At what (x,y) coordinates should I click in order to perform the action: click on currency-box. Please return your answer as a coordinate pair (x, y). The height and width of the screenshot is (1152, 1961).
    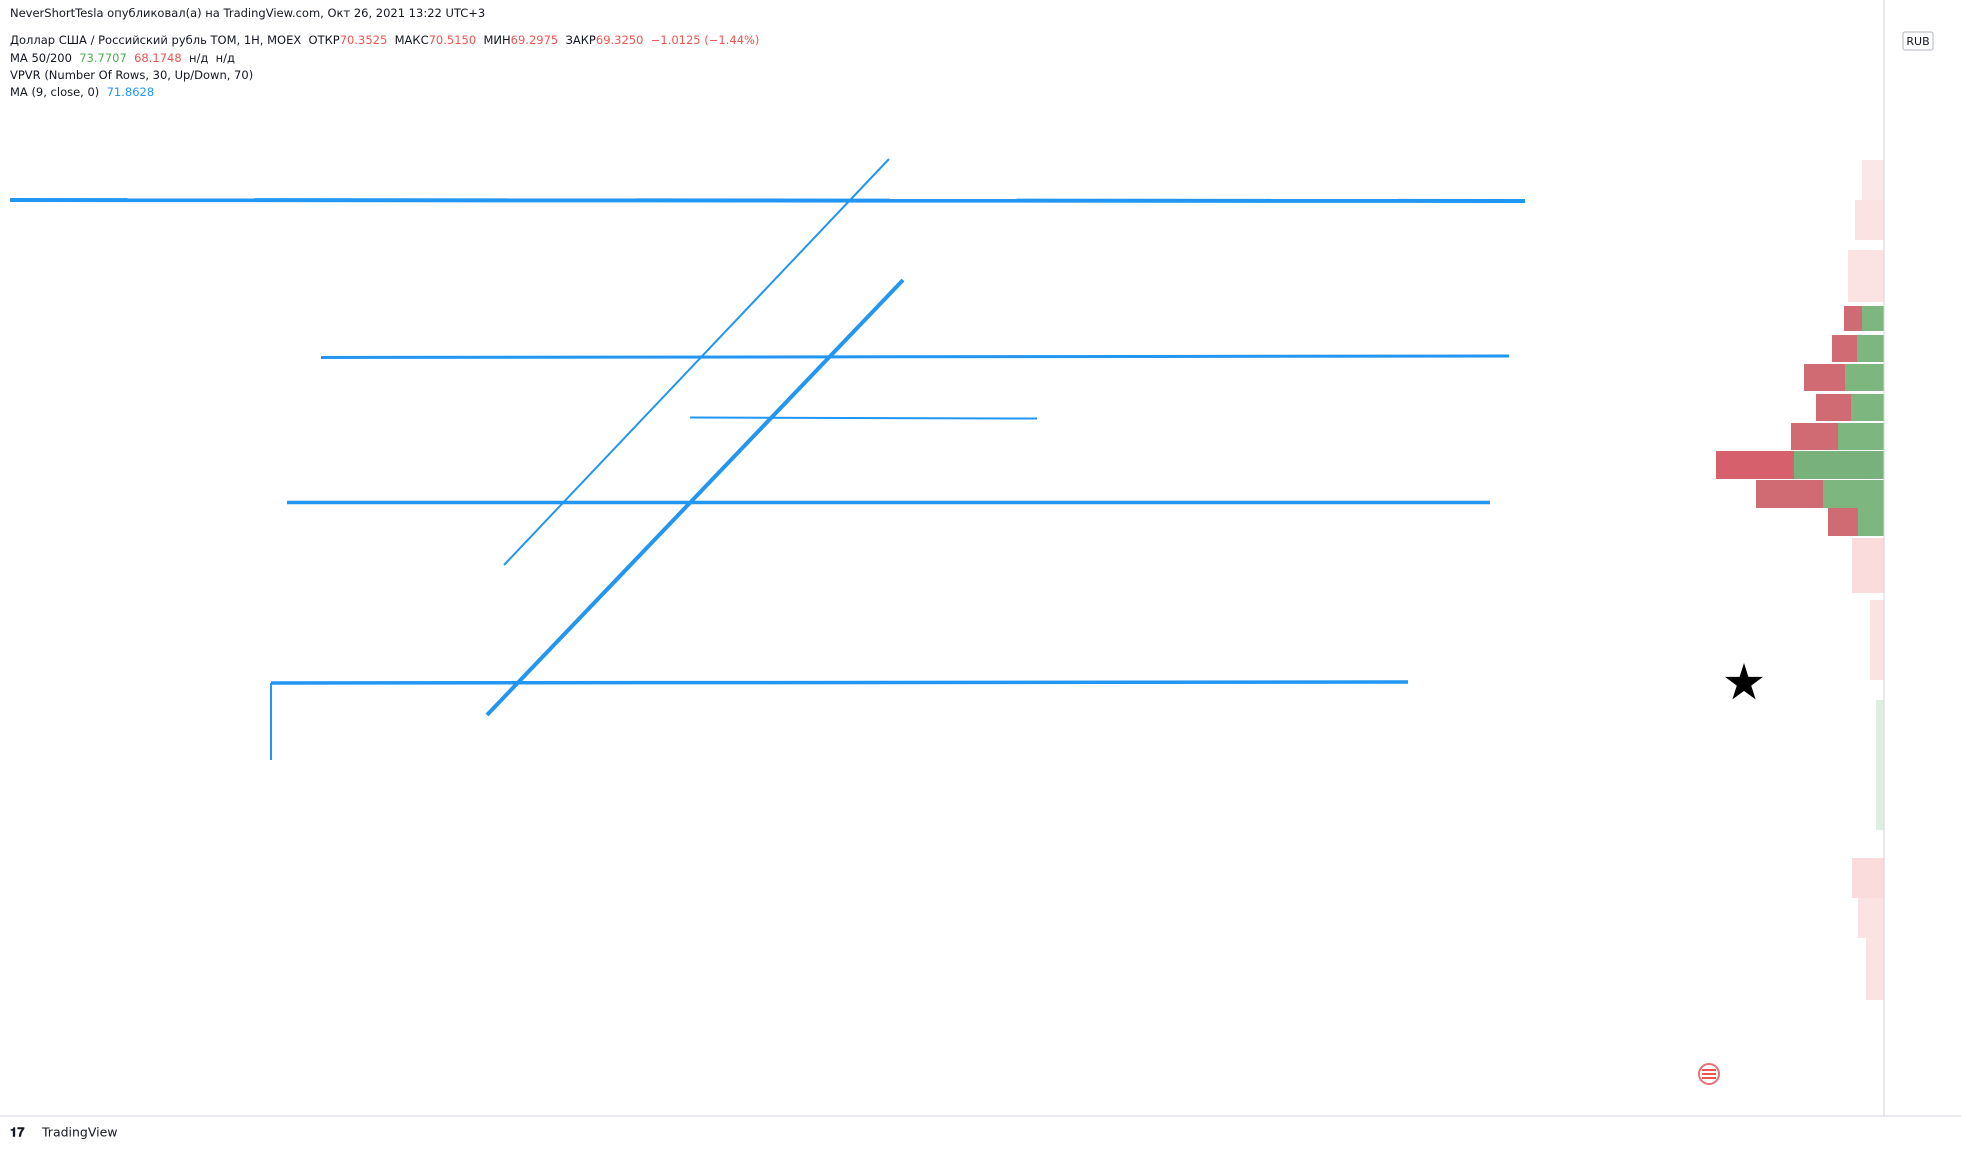
    Looking at the image, I should click on (1918, 41).